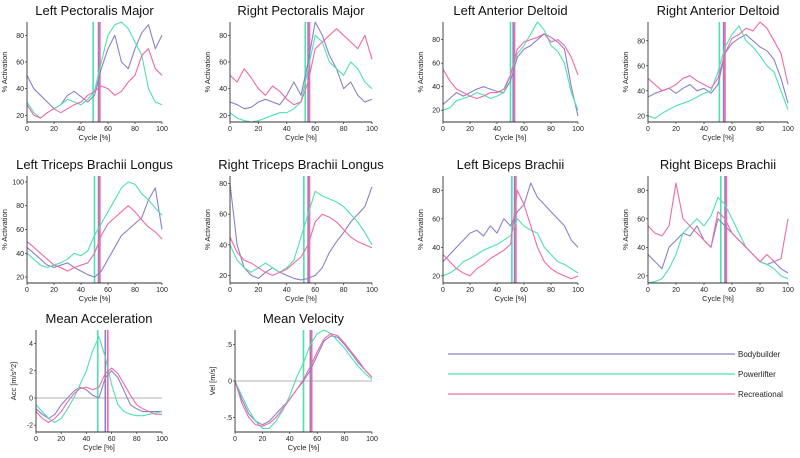  What do you see at coordinates (20, 278) in the screenshot?
I see `panel-left-triceps-brachii-longus-ytick-label: 20` at bounding box center [20, 278].